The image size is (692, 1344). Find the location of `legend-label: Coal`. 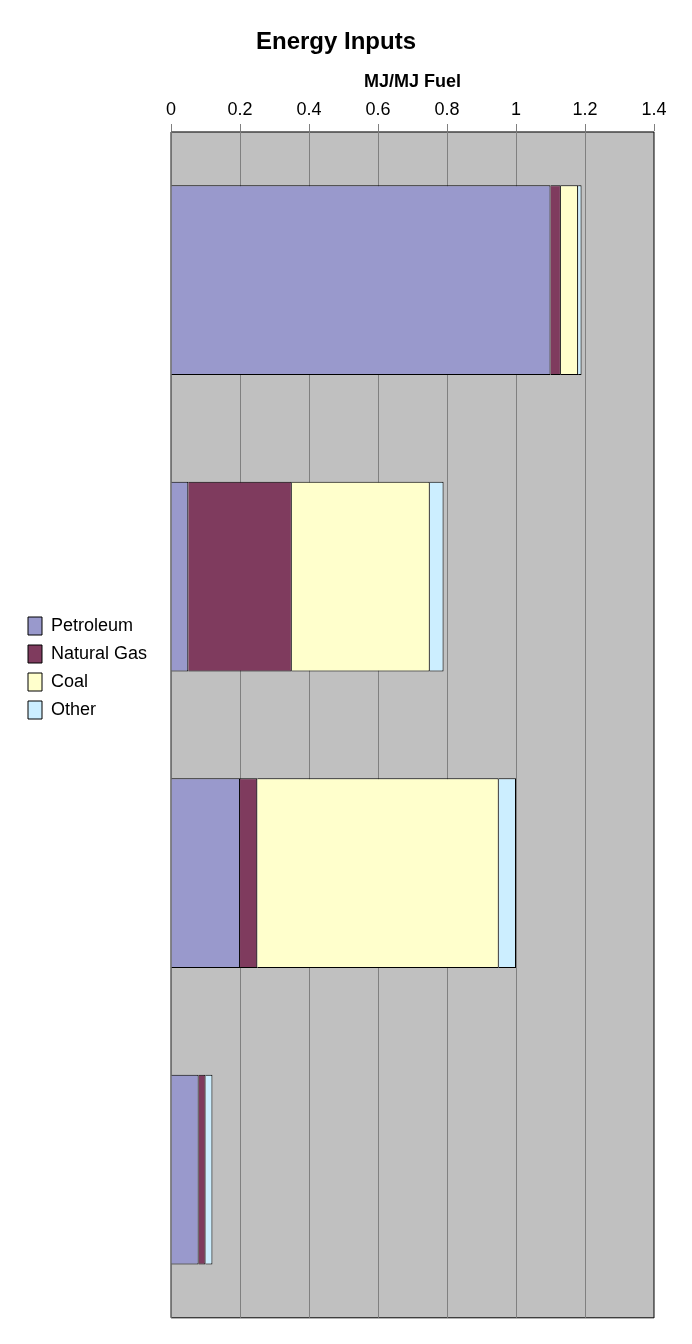

legend-label: Coal is located at coordinates (70, 680).